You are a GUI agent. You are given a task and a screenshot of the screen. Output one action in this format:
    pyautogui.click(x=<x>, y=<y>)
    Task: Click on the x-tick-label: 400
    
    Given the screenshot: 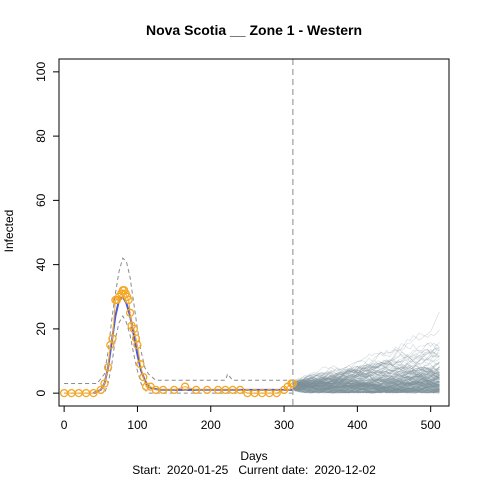 What is the action you would take?
    pyautogui.click(x=357, y=425)
    